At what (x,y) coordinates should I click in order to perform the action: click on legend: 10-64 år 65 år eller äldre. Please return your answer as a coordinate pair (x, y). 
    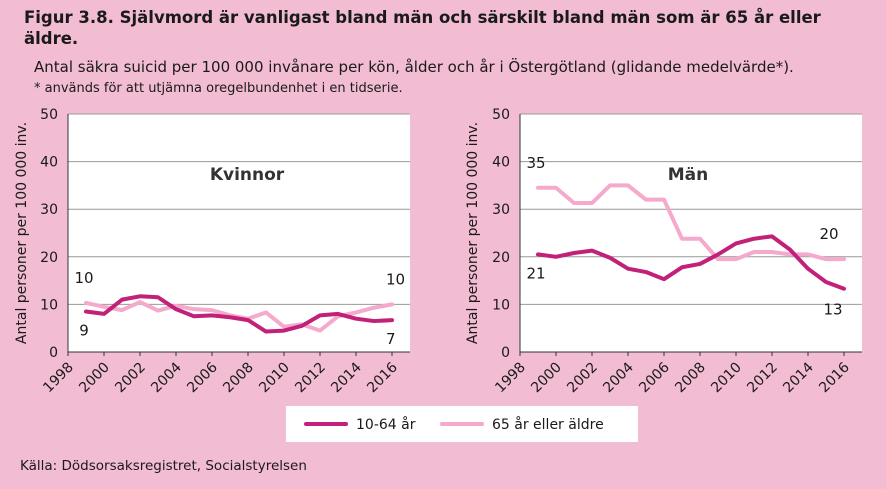
    Looking at the image, I should click on (462, 424).